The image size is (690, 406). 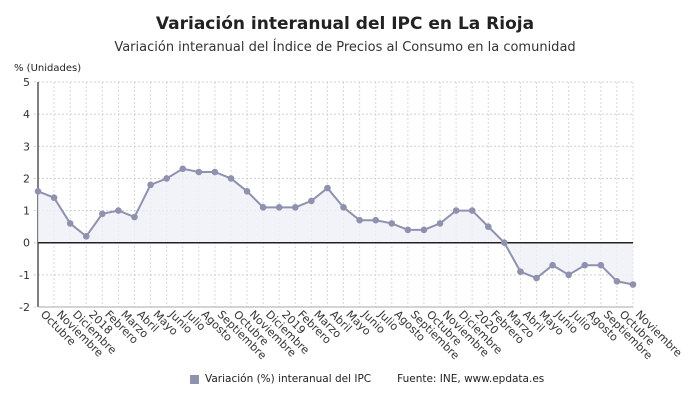 What do you see at coordinates (26, 211) in the screenshot?
I see `y-tick-label: 1` at bounding box center [26, 211].